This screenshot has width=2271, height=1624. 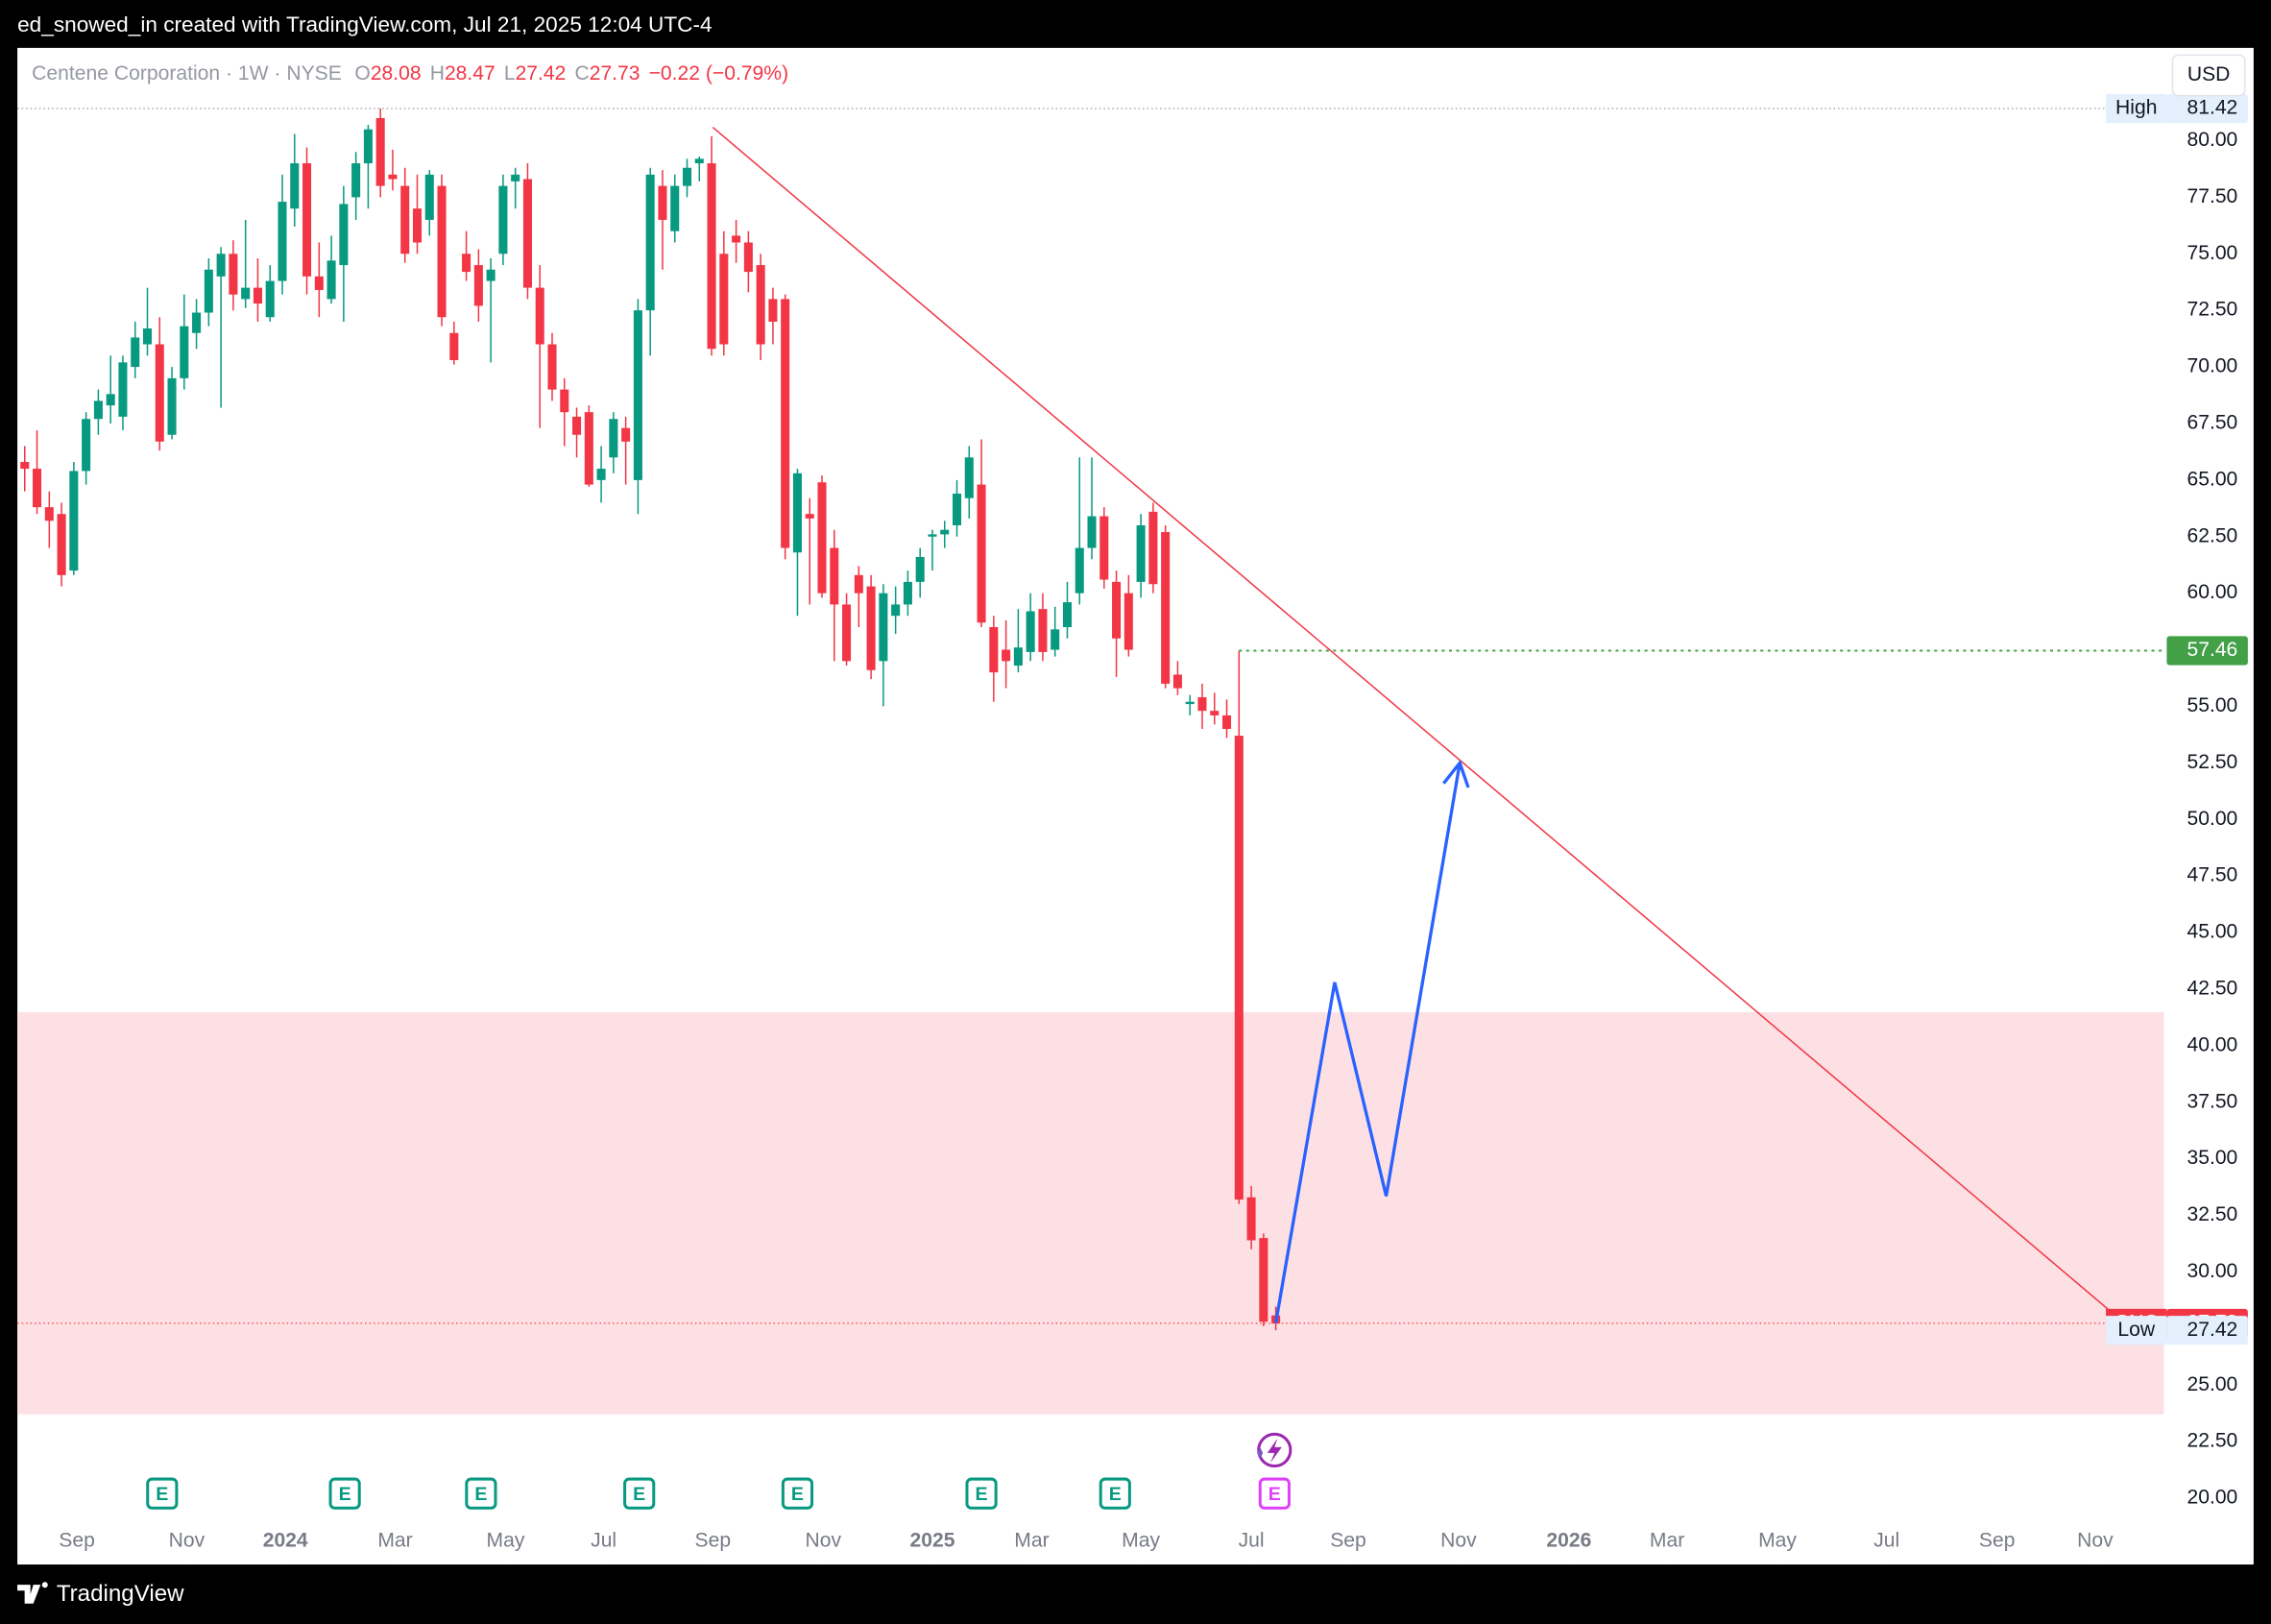 I want to click on legend-item: 27.42, so click(x=541, y=73).